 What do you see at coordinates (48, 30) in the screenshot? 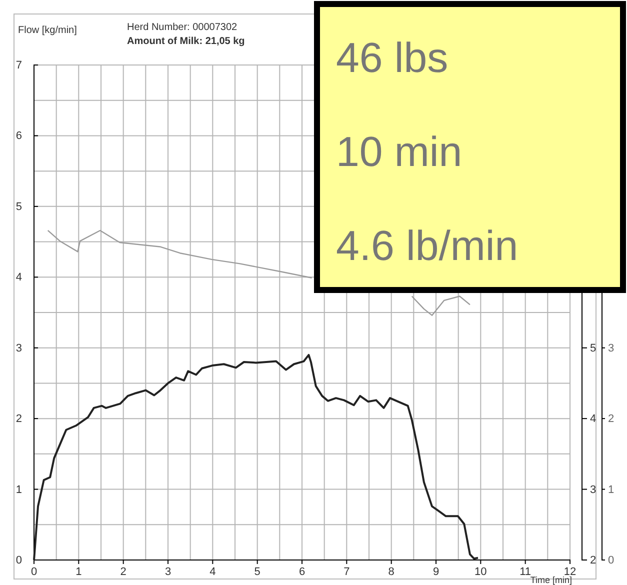
I see `y-axis-title: Flow [kg/min]` at bounding box center [48, 30].